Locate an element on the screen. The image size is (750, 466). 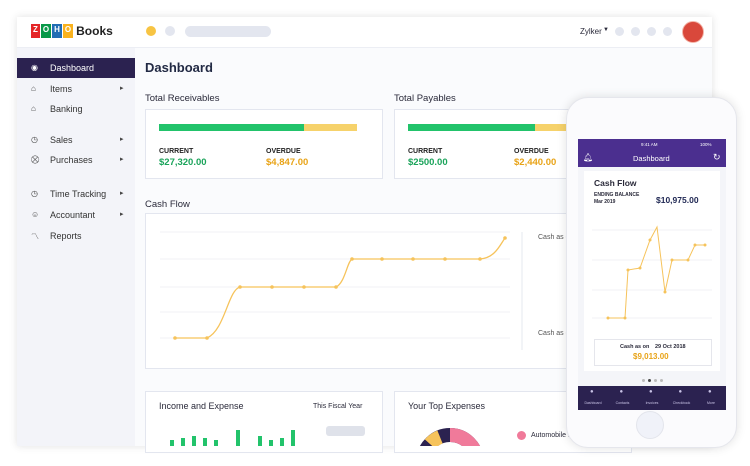
ending-date: Mar 2019 is located at coordinates (605, 202).